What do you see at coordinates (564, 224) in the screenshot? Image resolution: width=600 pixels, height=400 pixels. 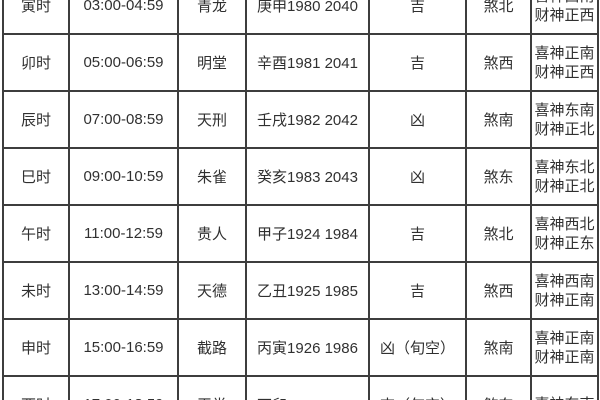 I see `xishen-direction: 喜神西北` at bounding box center [564, 224].